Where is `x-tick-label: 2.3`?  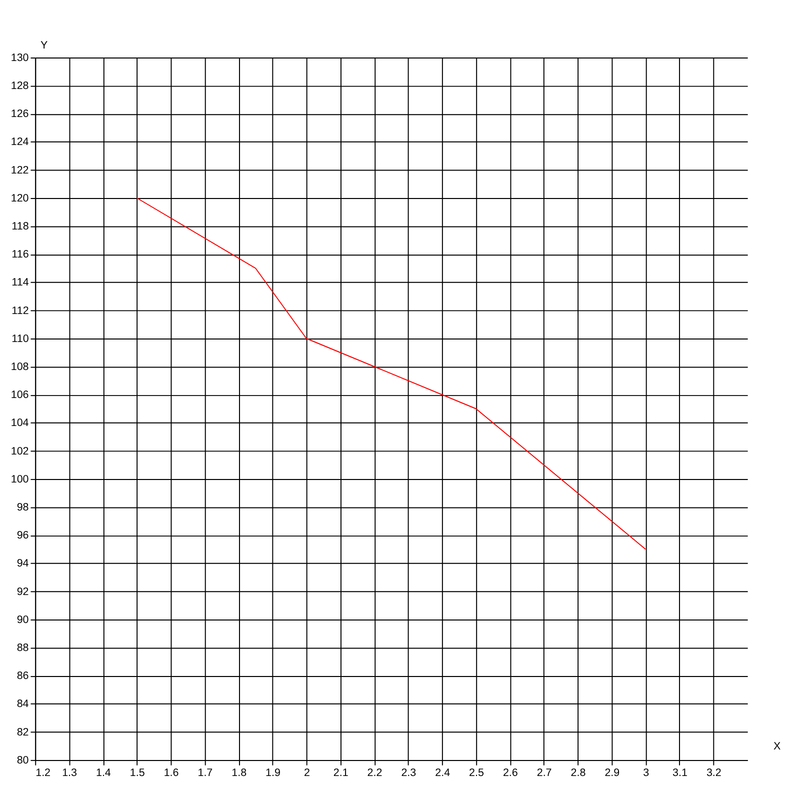 x-tick-label: 2.3 is located at coordinates (408, 773).